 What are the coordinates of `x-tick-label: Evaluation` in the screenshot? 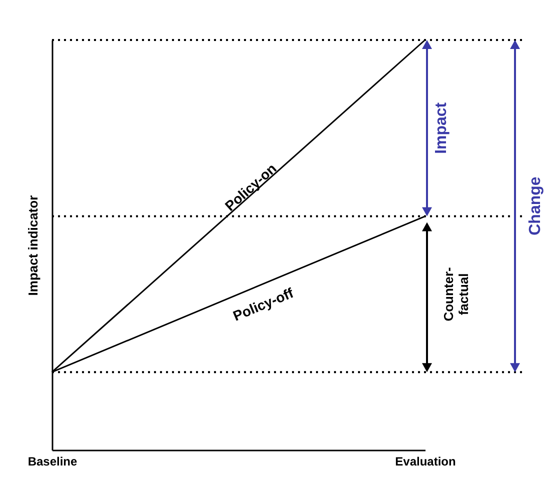 It's located at (425, 461).